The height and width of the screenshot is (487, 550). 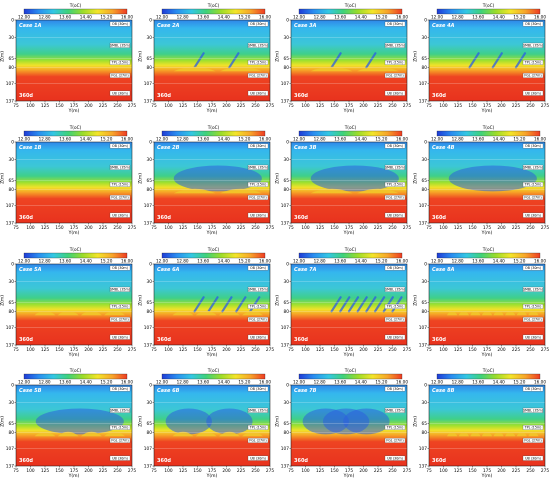 I want to click on layer-label: TPL (15m), so click(x=120, y=306).